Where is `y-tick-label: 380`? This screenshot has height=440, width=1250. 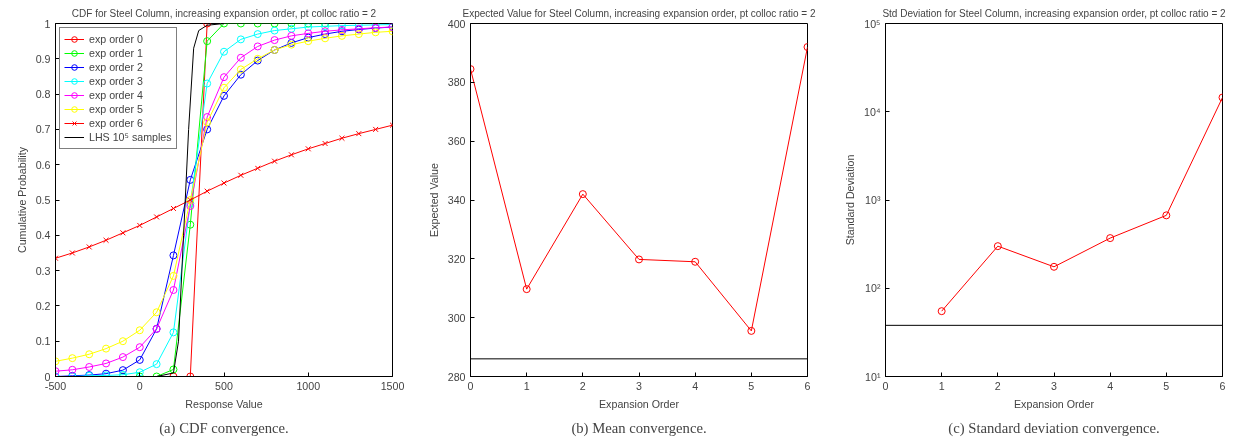 y-tick-label: 380 is located at coordinates (456, 82).